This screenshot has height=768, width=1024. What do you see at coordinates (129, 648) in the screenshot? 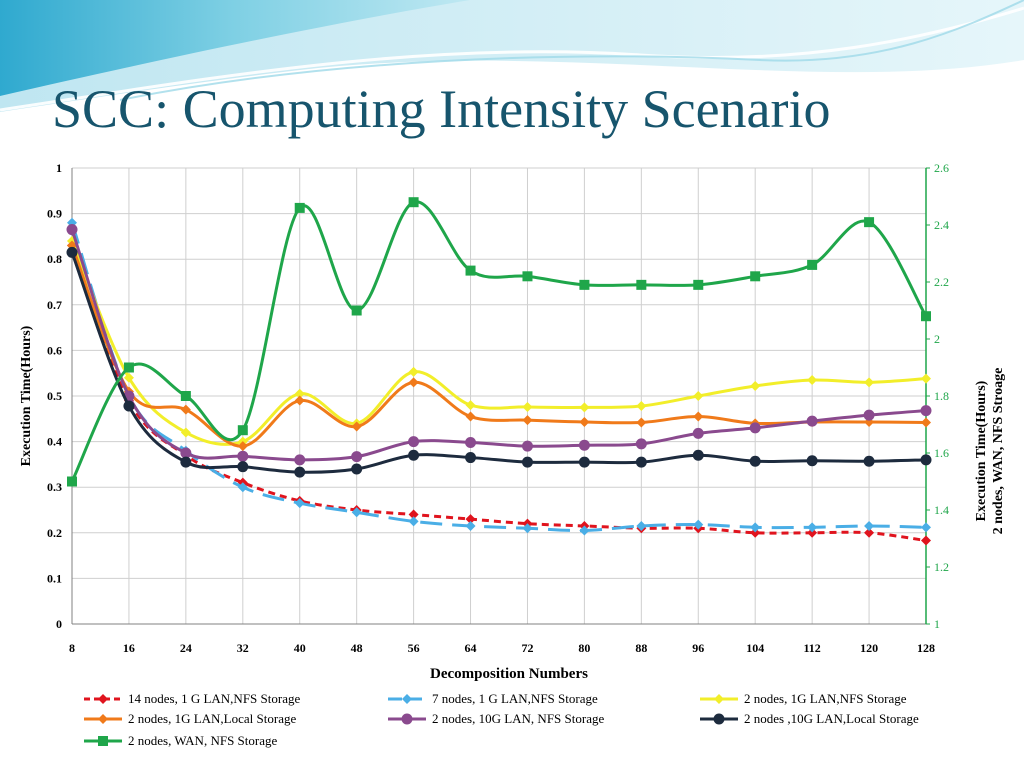
I see `x-tick-label: 16` at bounding box center [129, 648].